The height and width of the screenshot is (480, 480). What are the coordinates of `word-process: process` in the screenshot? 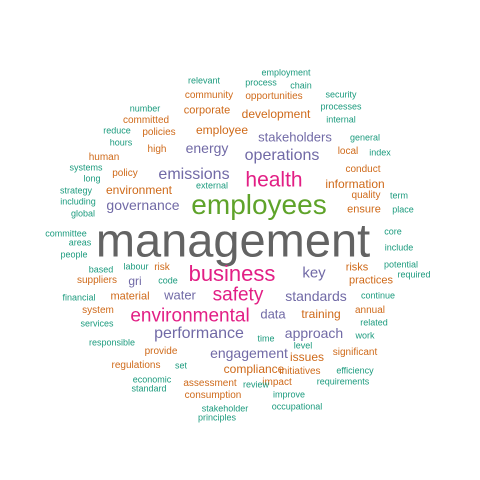 It's located at (261, 82).